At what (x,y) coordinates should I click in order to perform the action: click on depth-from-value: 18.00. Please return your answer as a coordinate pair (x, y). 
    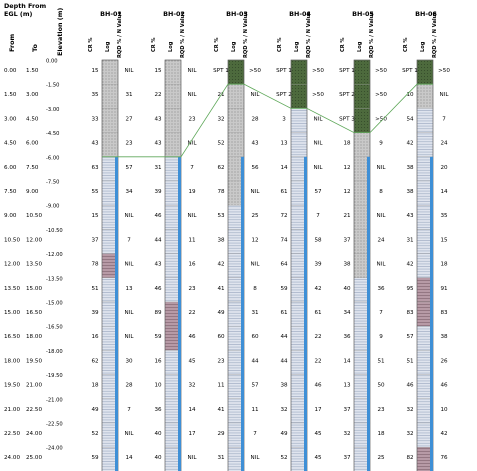
    Looking at the image, I should click on (12, 361).